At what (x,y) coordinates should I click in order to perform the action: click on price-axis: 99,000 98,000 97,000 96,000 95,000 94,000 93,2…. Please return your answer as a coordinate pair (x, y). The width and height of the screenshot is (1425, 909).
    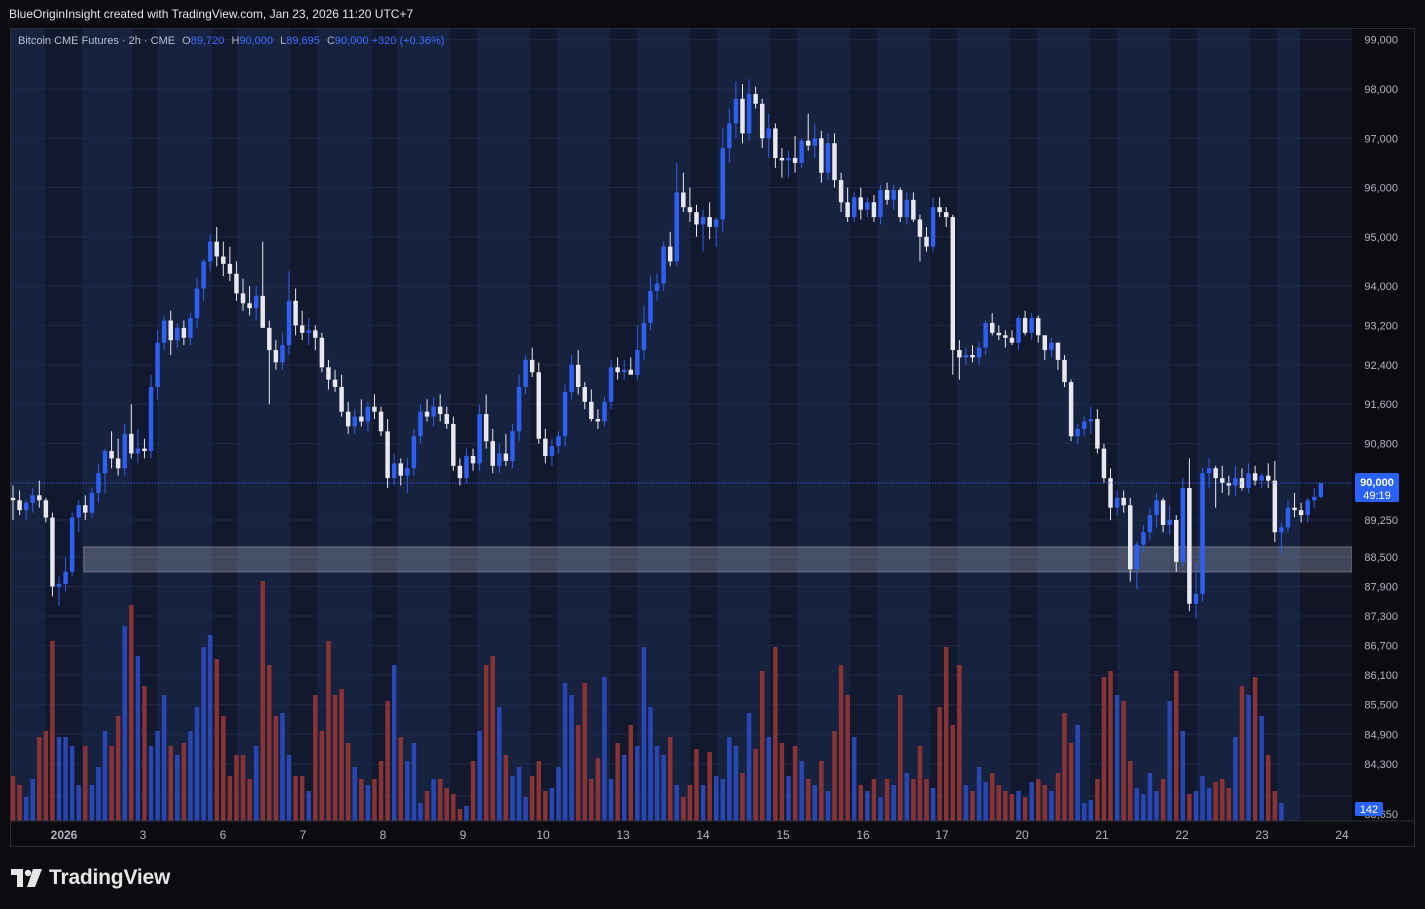
    Looking at the image, I should click on (1383, 425).